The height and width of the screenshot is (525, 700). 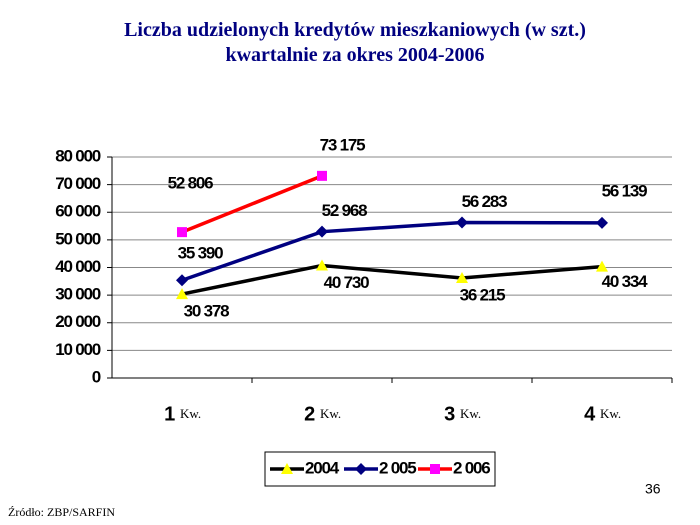 What do you see at coordinates (207, 311) in the screenshot?
I see `value-label: 30 378` at bounding box center [207, 311].